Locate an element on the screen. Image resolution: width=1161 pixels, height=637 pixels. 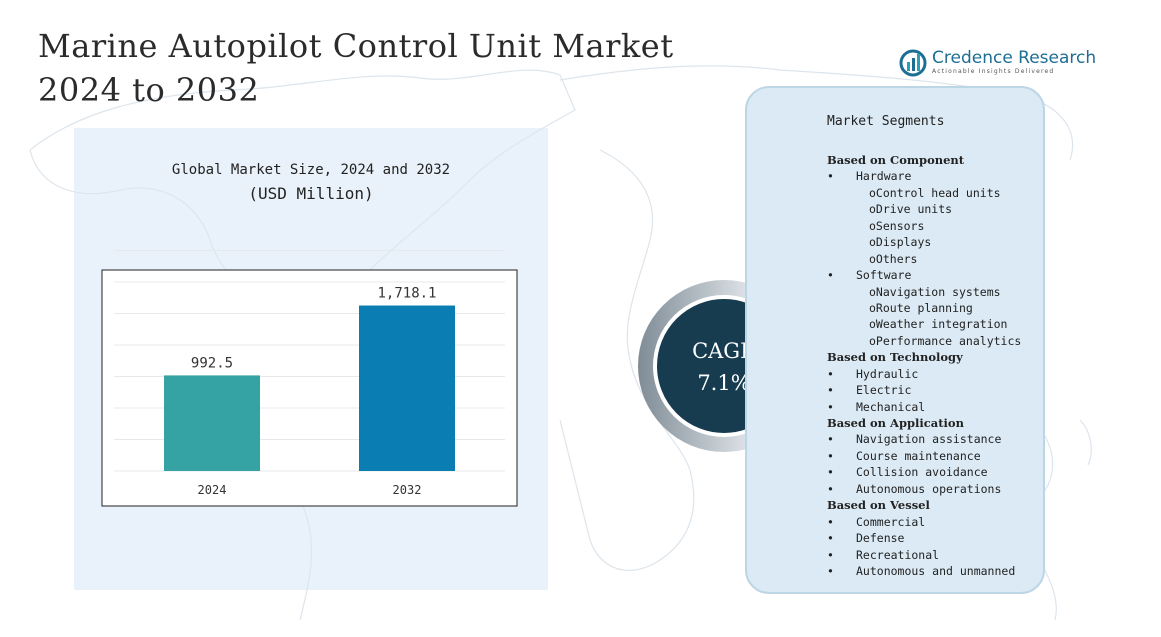
segment-item-label: Electric is located at coordinates (884, 390).